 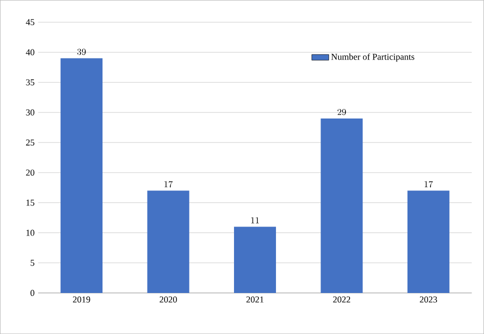 I want to click on data-label: 29, so click(x=342, y=112).